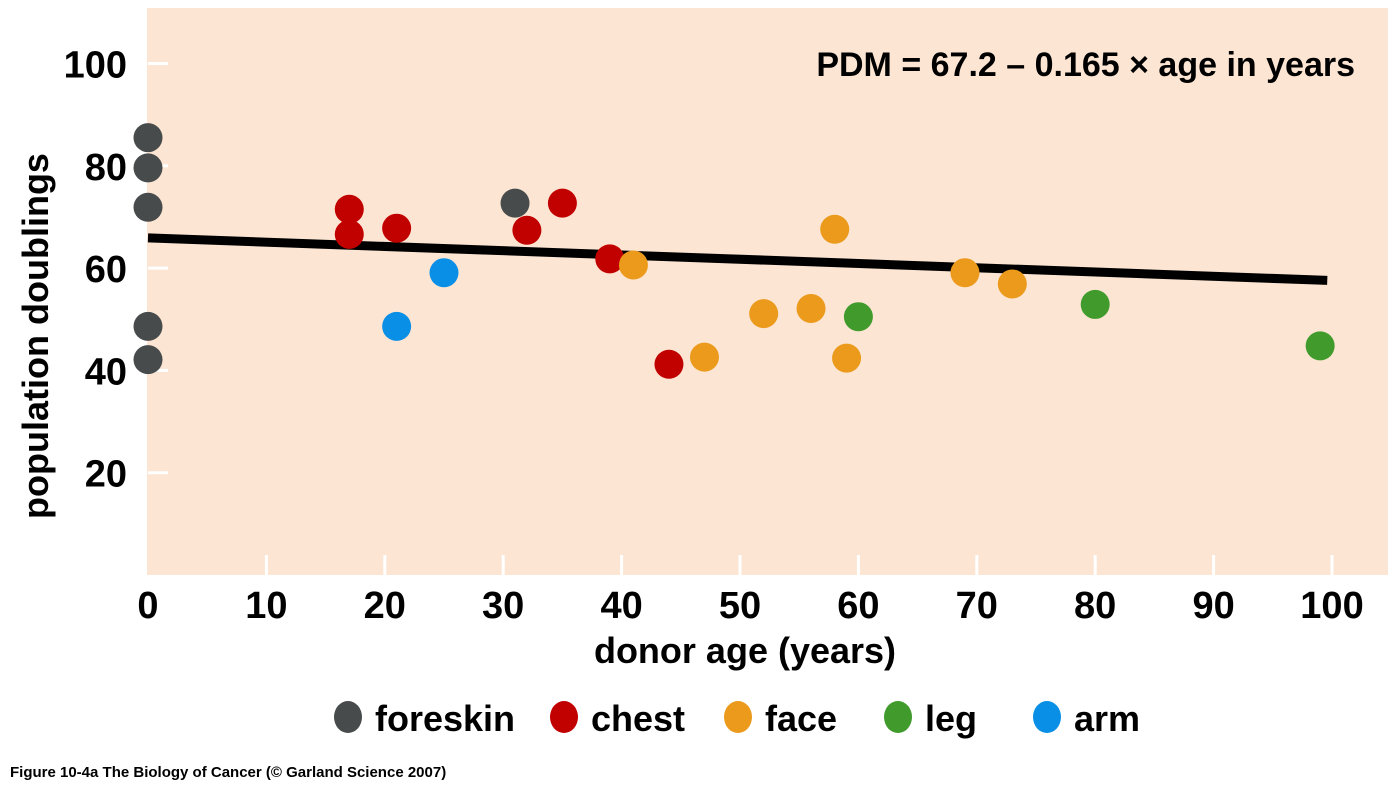 The width and height of the screenshot is (1400, 790). Describe the element at coordinates (1095, 606) in the screenshot. I see `x-tick-label: 80` at that location.